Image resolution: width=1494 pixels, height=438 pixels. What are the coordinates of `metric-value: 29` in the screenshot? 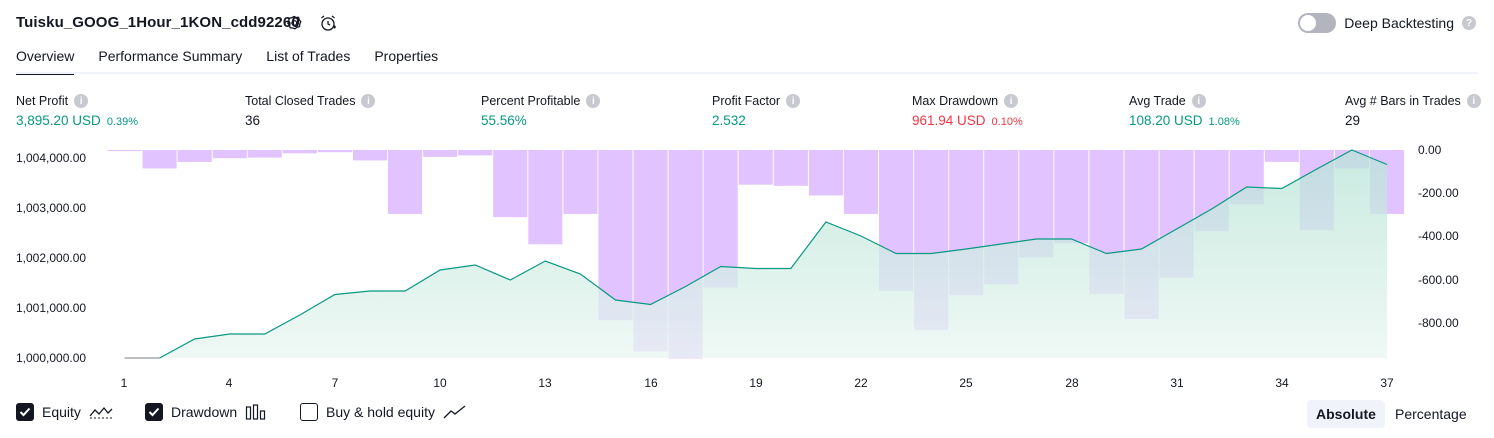 It's located at (1353, 120).